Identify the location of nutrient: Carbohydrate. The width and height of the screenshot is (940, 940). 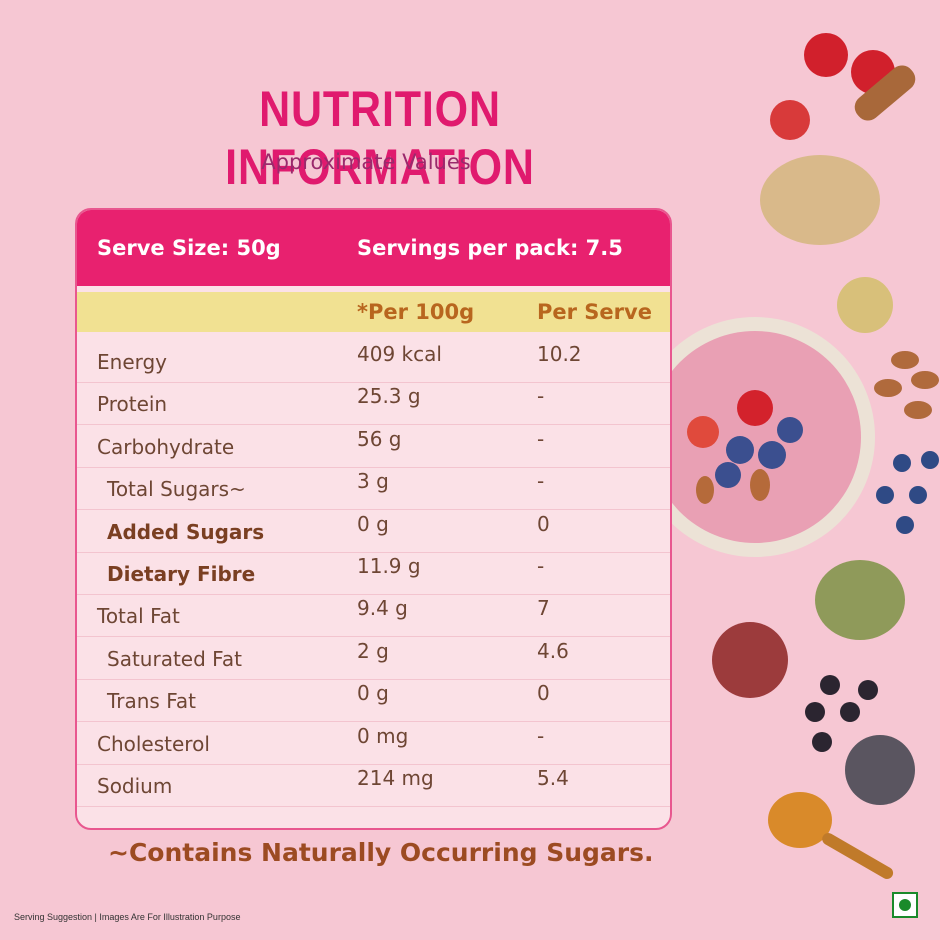
(166, 446).